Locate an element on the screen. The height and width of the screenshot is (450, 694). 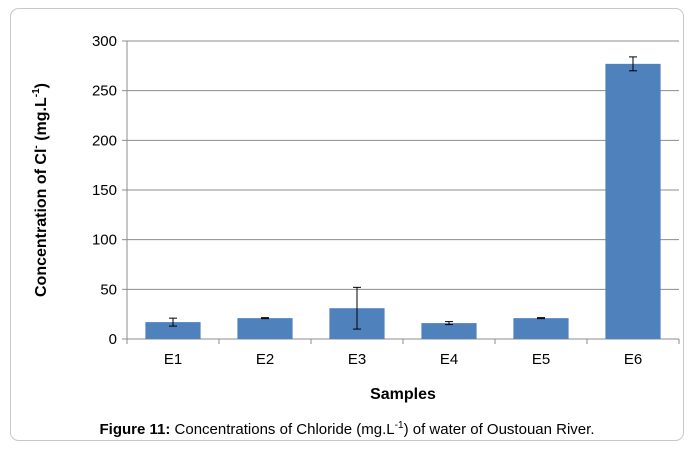
y-tick-label: 0 is located at coordinates (113, 339).